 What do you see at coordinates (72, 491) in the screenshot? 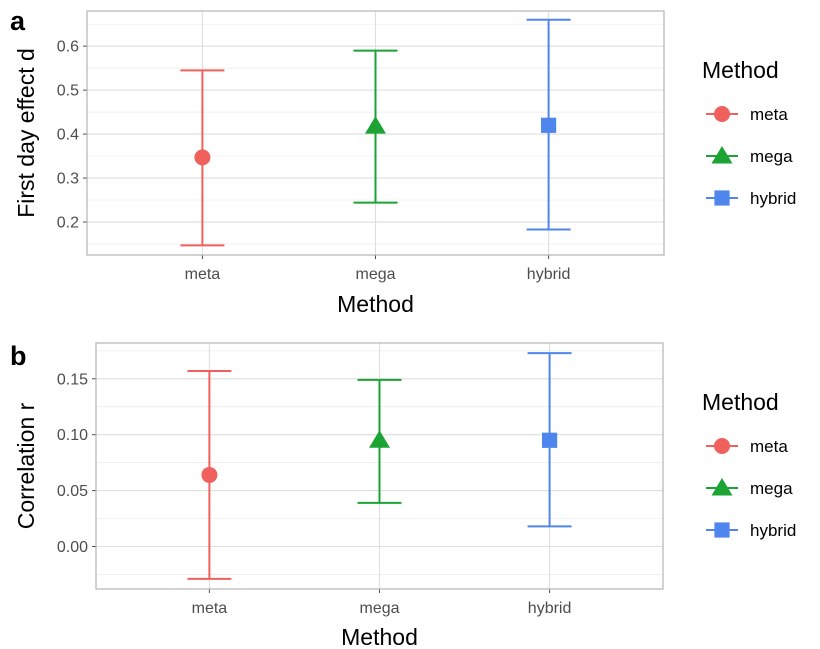
I see `y-tick-label: 0.05` at bounding box center [72, 491].